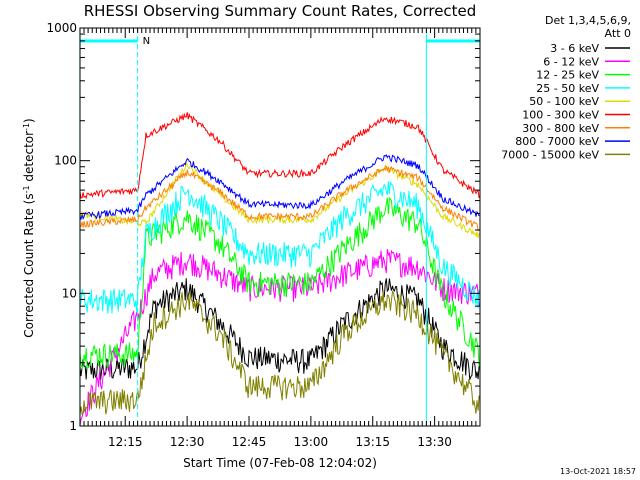  I want to click on y-axis-label-end: ), so click(29, 120).